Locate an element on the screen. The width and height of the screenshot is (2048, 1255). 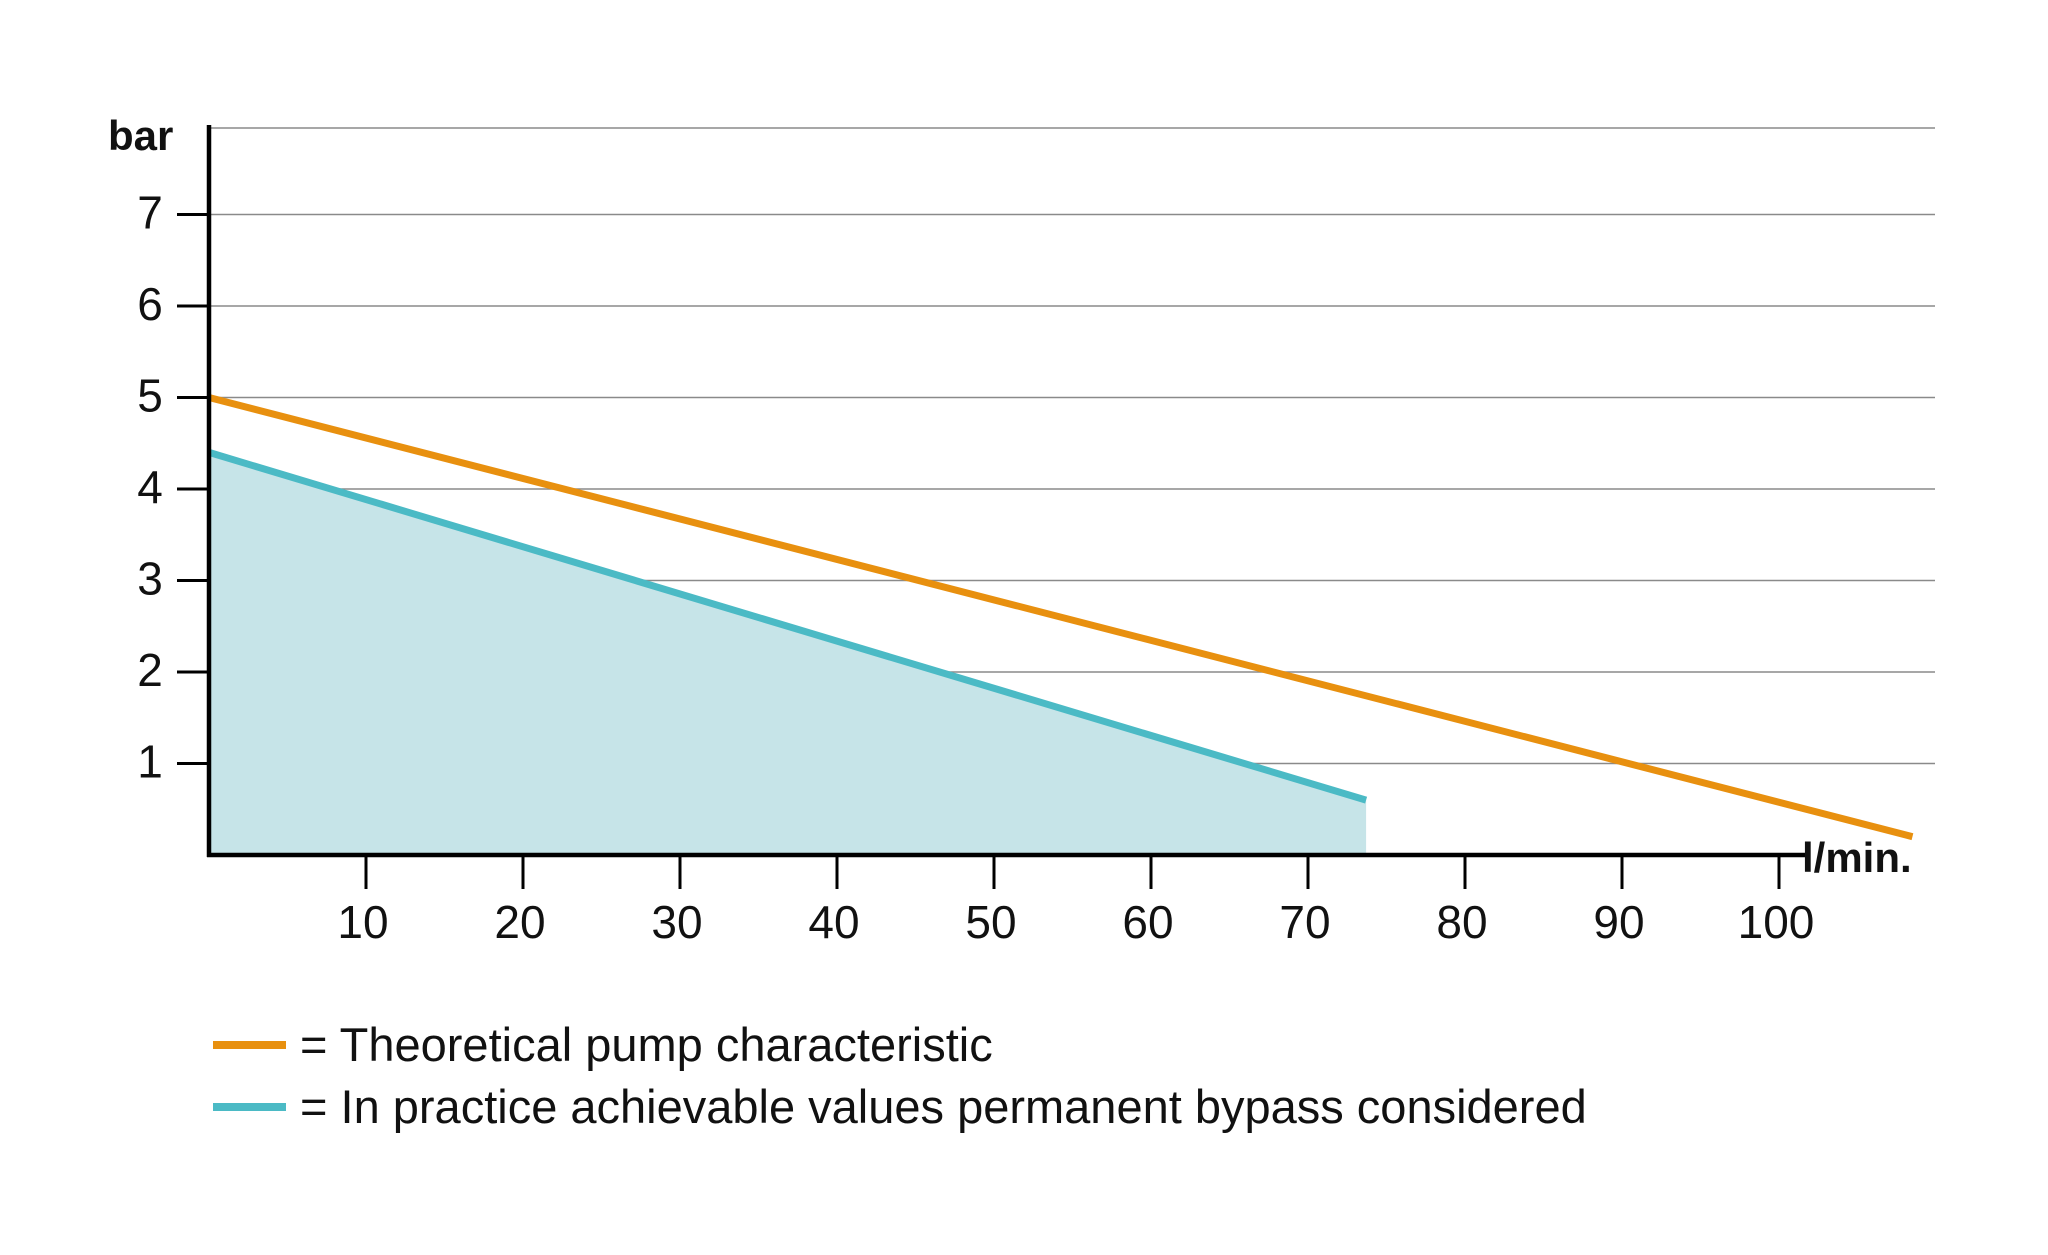
x-tick-label-90: 90 is located at coordinates (1618, 922).